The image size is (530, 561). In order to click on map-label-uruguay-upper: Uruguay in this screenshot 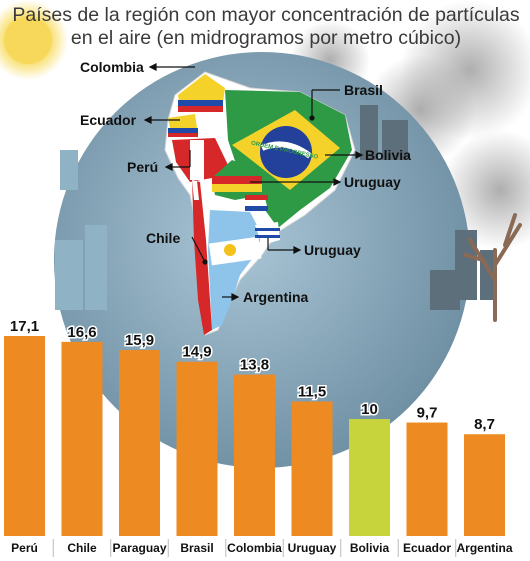, I will do `click(372, 182)`.